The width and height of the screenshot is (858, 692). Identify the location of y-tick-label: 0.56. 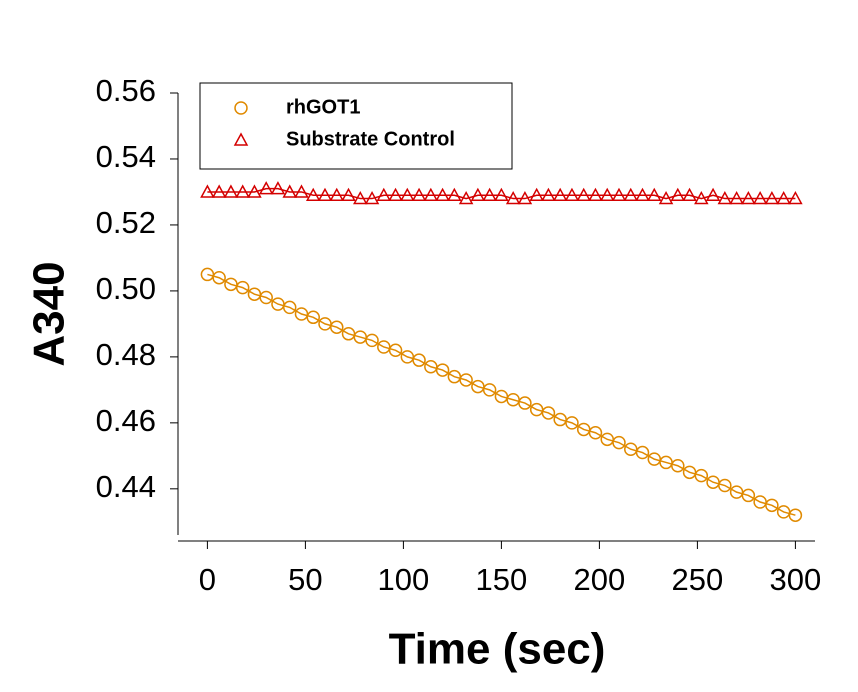
(126, 90).